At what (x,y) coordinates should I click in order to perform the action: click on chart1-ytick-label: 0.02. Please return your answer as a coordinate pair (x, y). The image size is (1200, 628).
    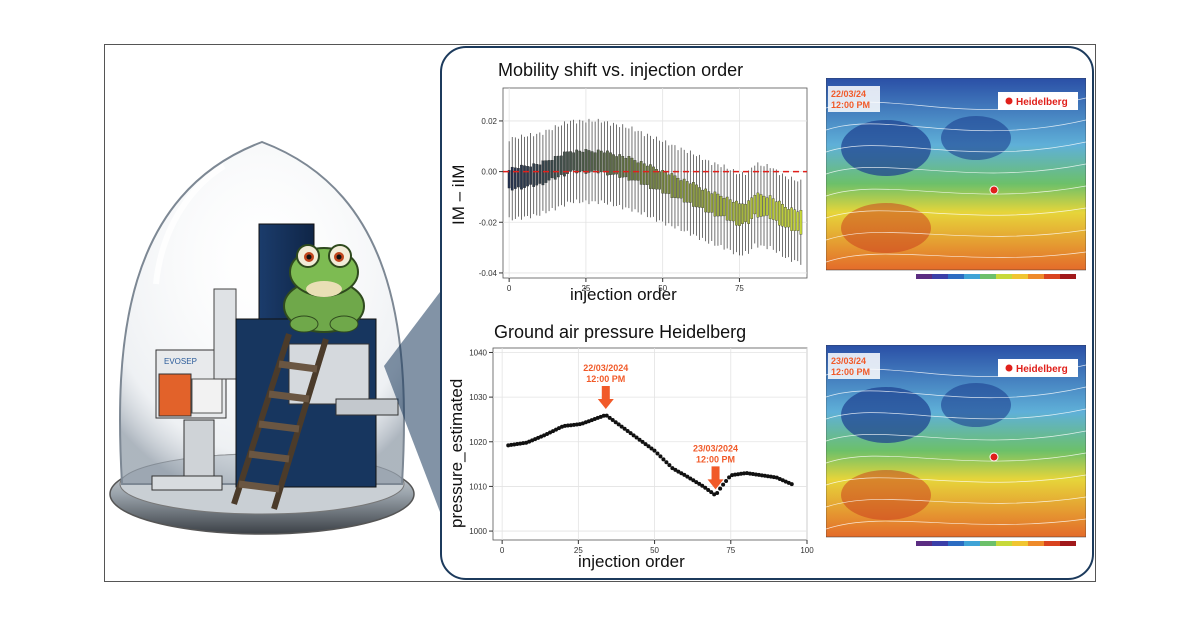
    Looking at the image, I should click on (489, 121).